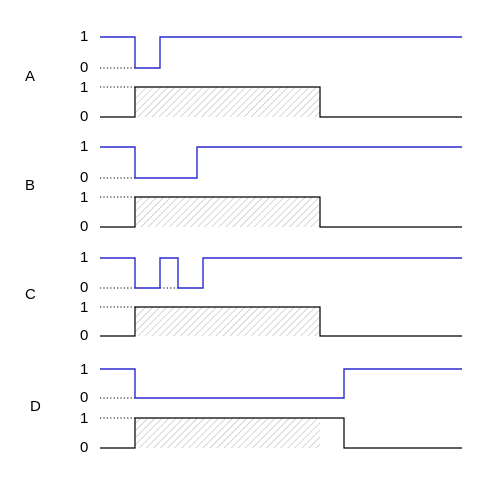 Image resolution: width=486 pixels, height=480 pixels. Describe the element at coordinates (30, 185) in the screenshot. I see `panel-label: B` at that location.